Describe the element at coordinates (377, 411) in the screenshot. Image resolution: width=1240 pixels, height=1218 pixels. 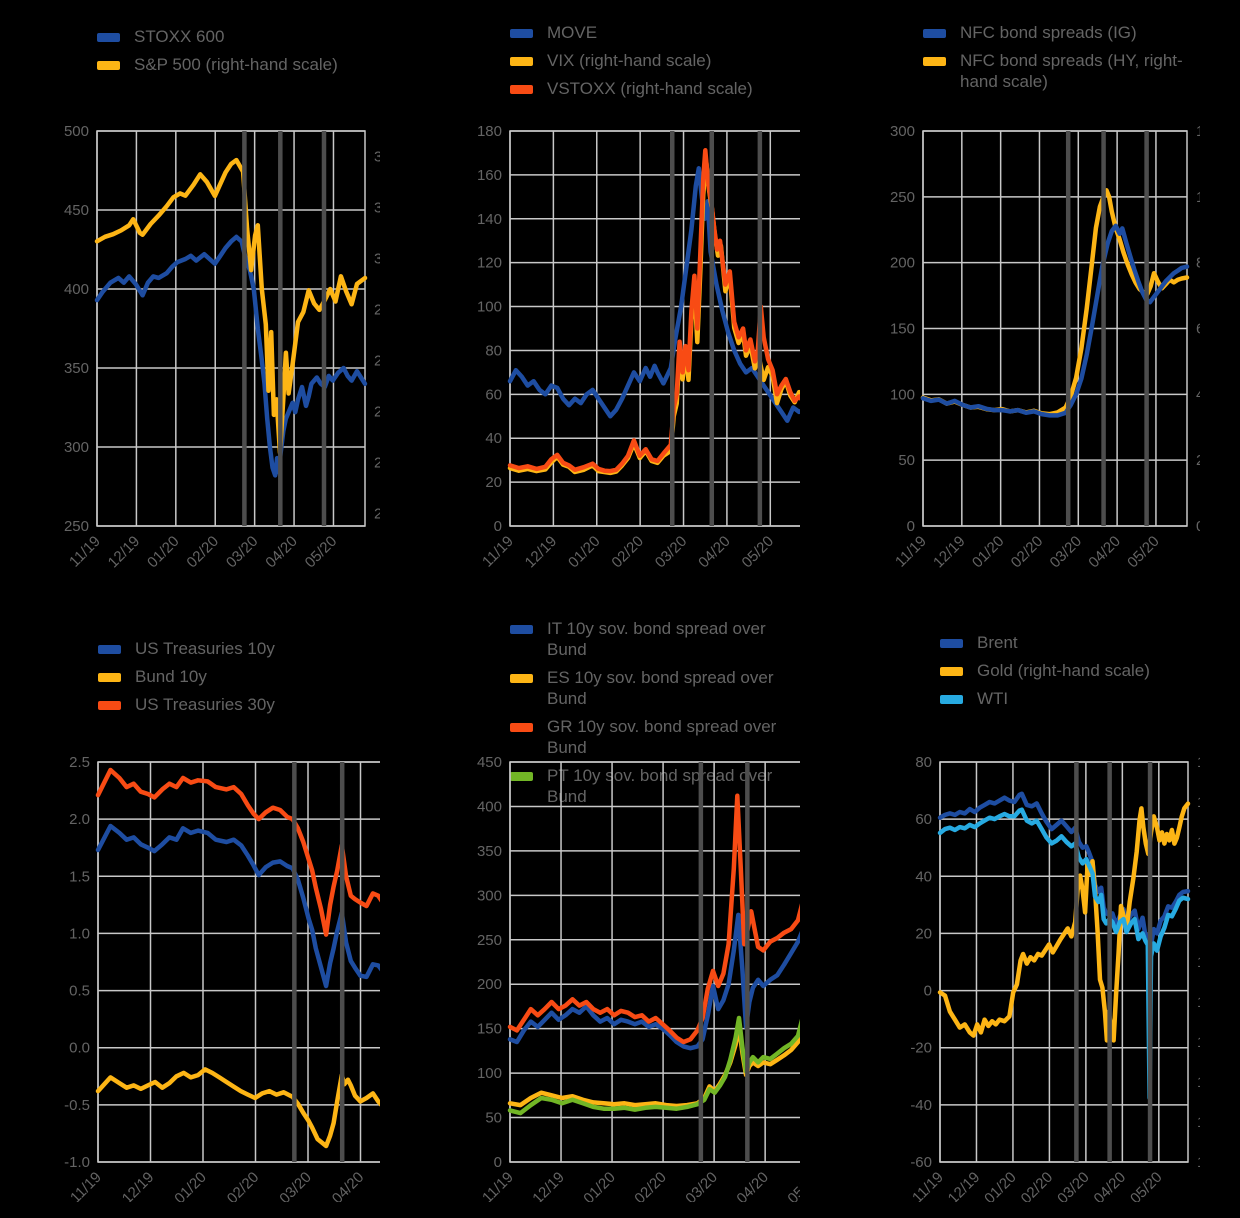
I see `svg-text: 2,400` at that location.